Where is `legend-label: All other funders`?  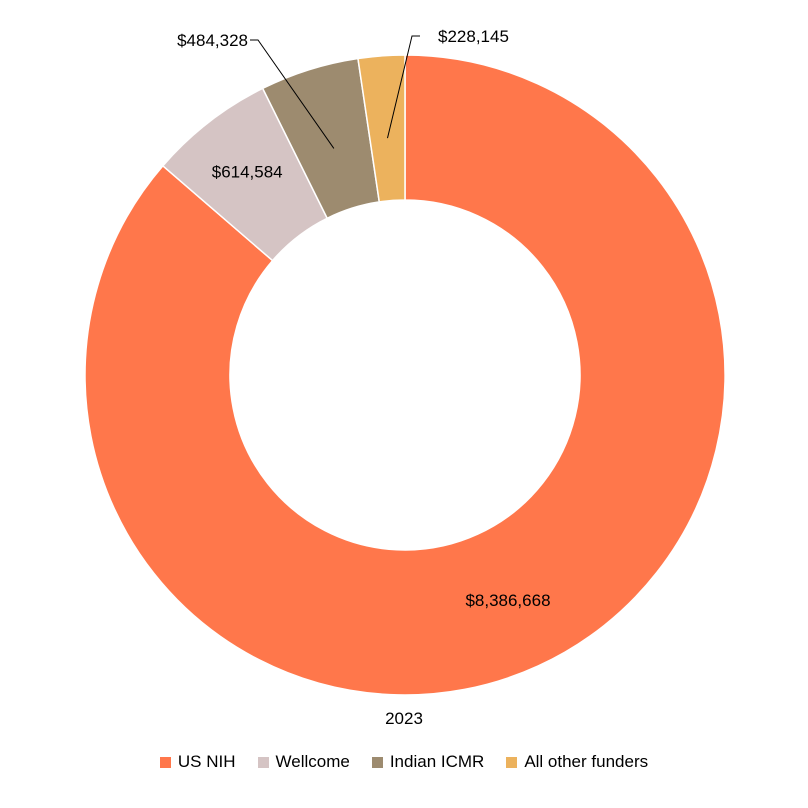 legend-label: All other funders is located at coordinates (586, 761).